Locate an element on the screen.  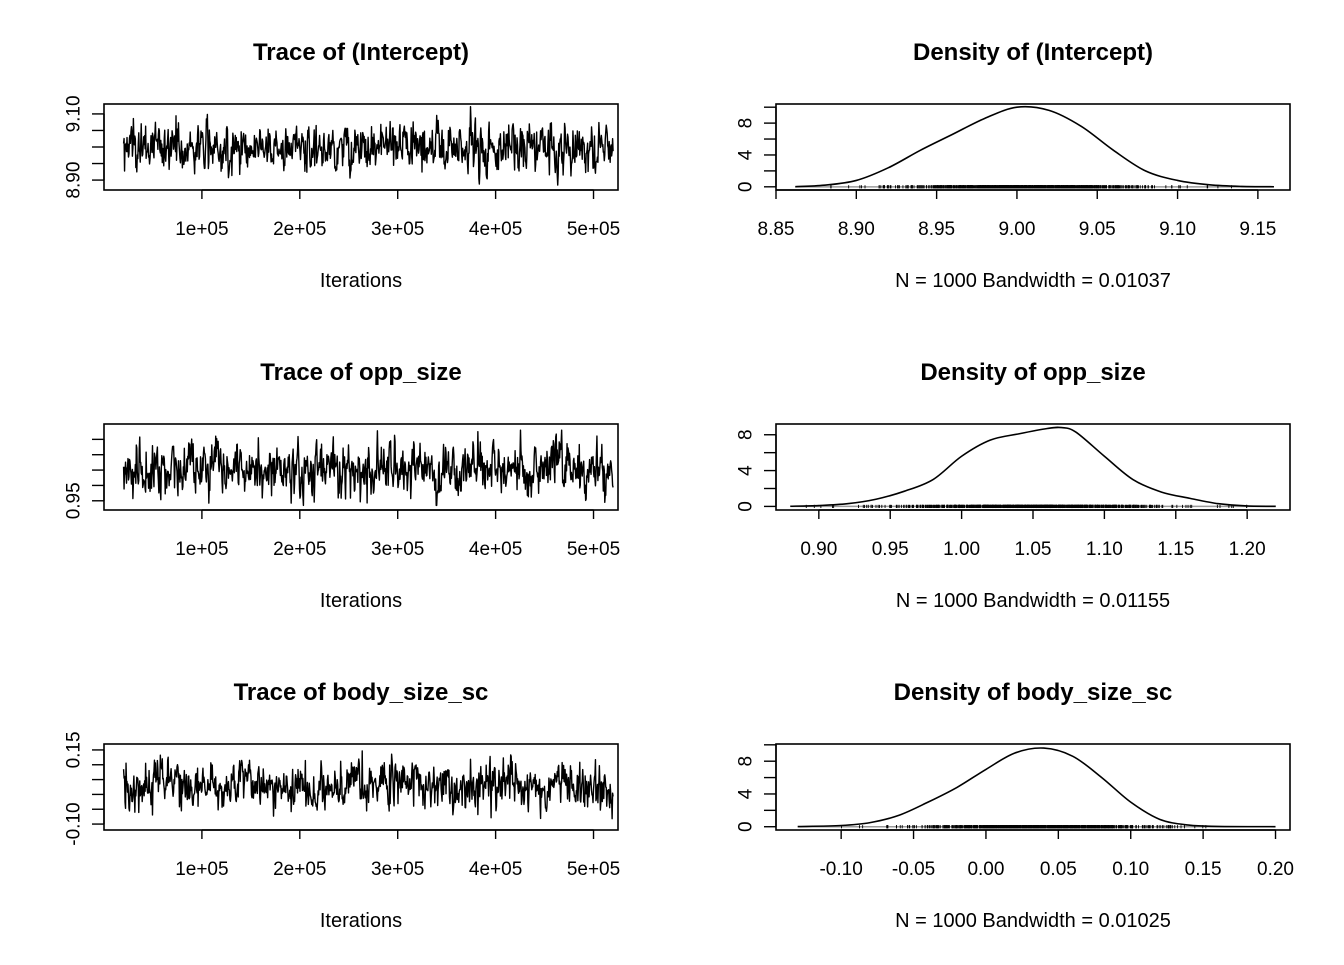
x-tick-label: 0.95 is located at coordinates (890, 549).